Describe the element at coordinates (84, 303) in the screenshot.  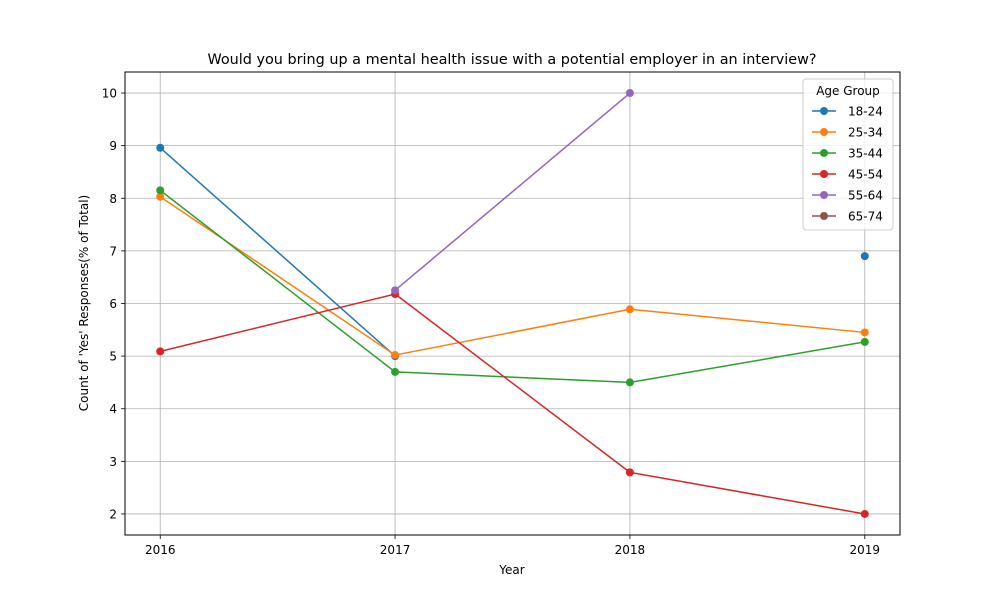
I see `y-axis-label: Count of 'Yes' Responses(% of Total)` at that location.